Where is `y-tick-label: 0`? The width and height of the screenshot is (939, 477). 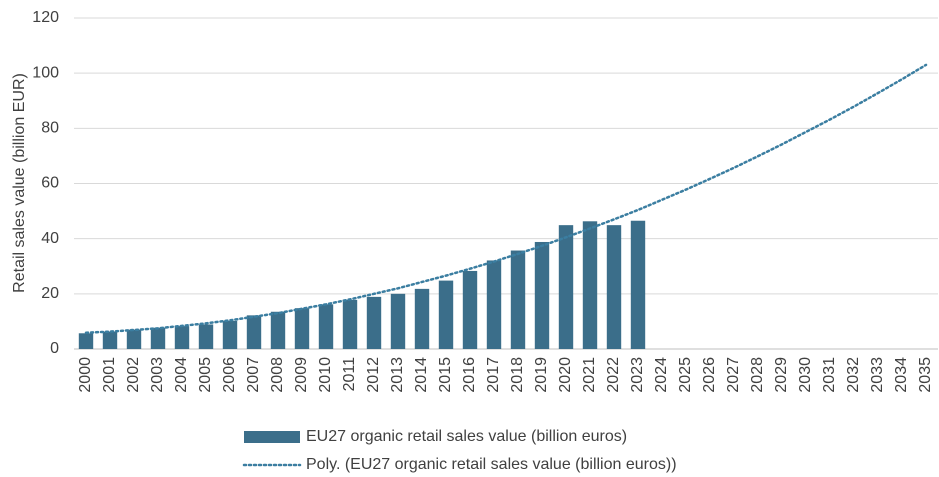
y-tick-label: 0 is located at coordinates (54, 348).